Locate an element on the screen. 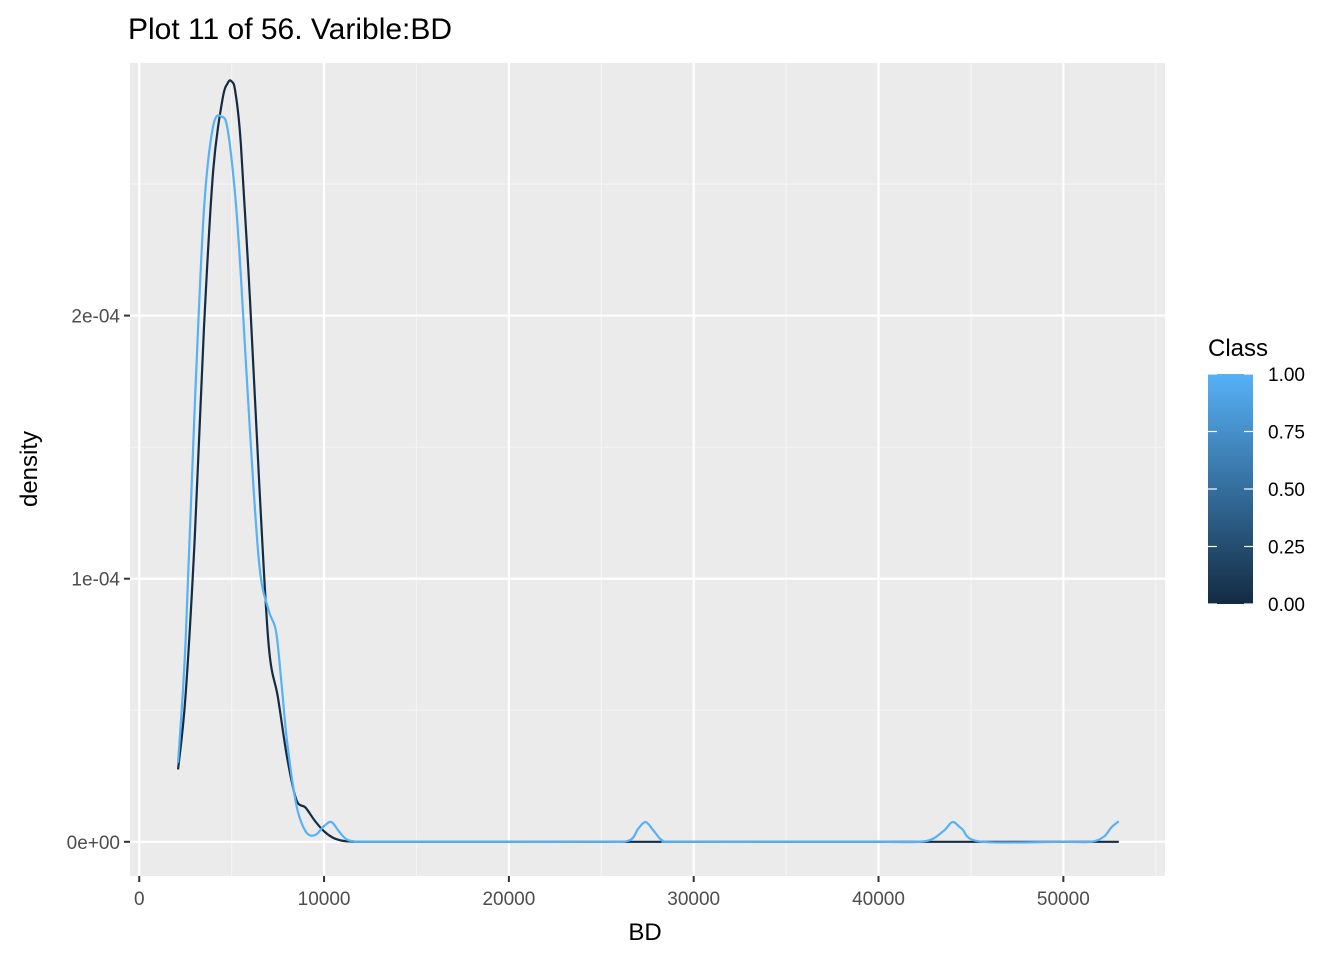  y-tick-label: 1e-04 is located at coordinates (95, 580).